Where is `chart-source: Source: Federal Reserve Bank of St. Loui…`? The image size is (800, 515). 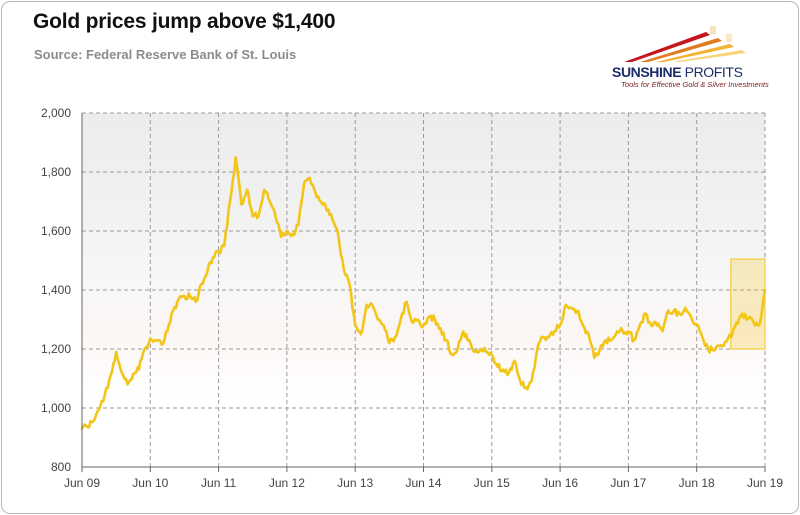 chart-source: Source: Federal Reserve Bank of St. Loui… is located at coordinates (165, 54).